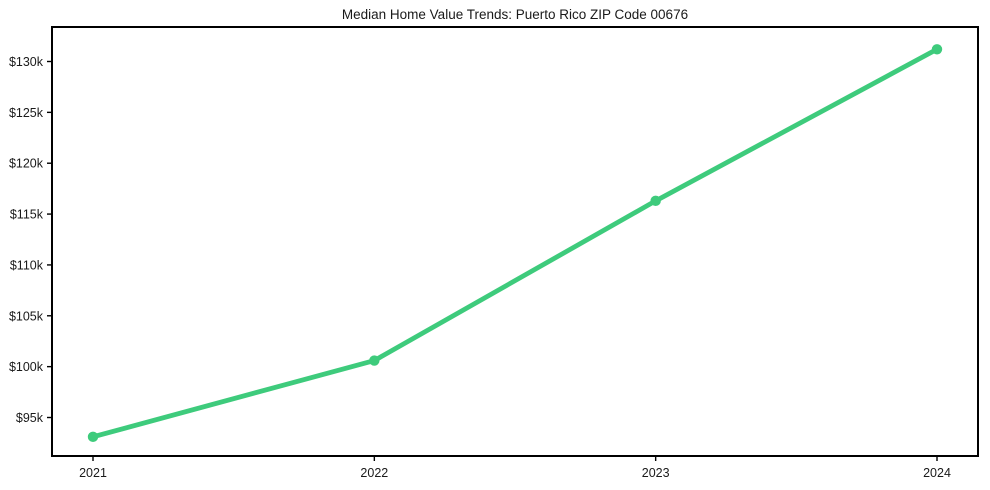  I want to click on y-axis-tick-label: $130k, so click(26, 62).